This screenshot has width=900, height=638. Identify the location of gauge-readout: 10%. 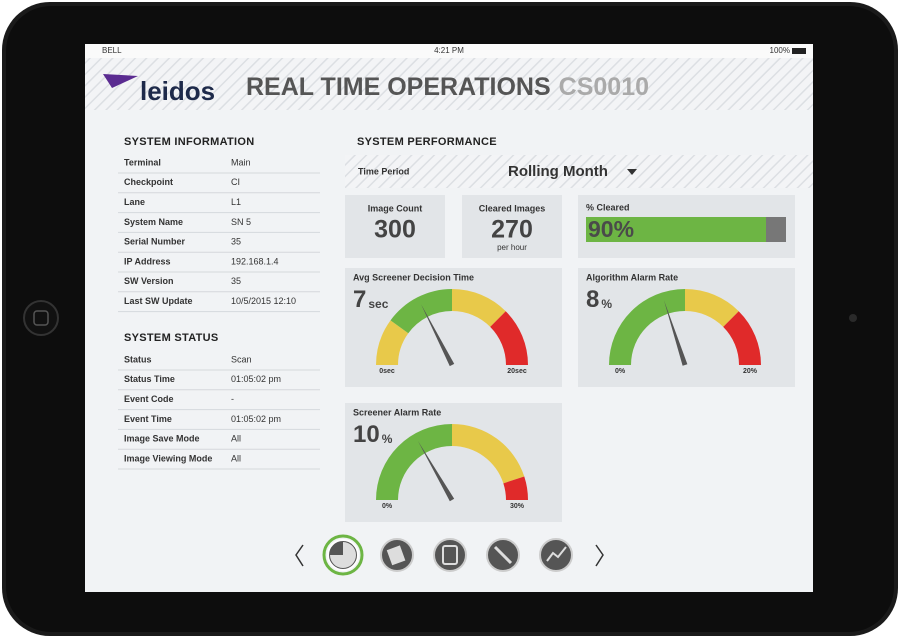
(373, 434).